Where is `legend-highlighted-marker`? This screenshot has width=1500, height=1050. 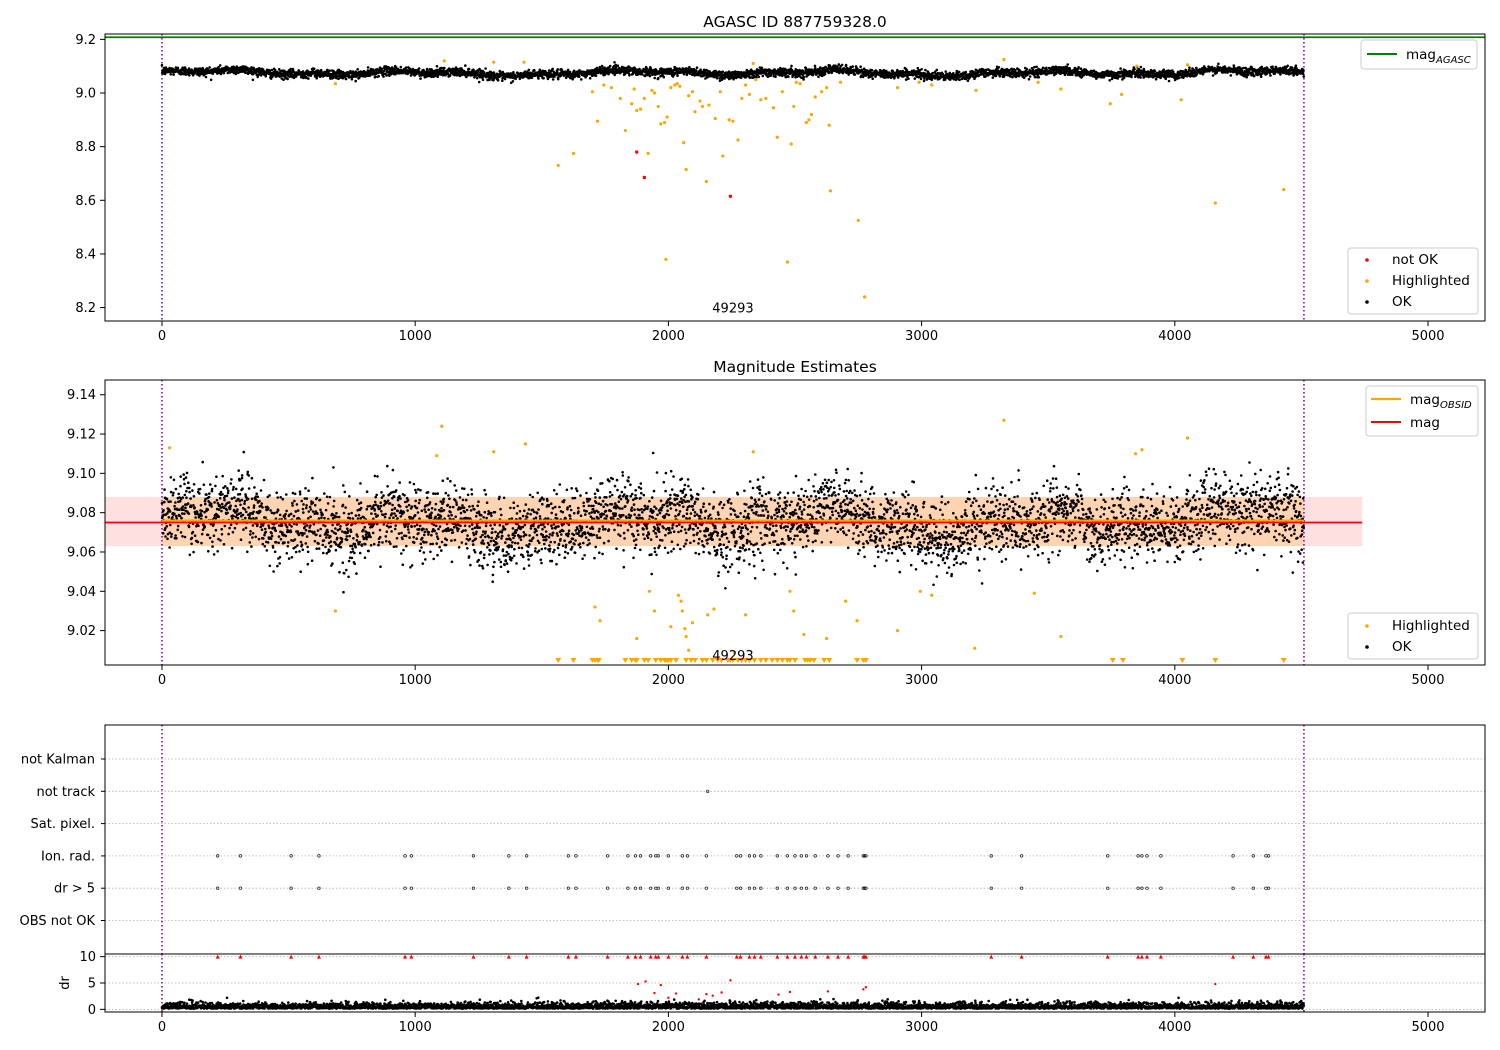
legend-highlighted-marker is located at coordinates (1367, 281).